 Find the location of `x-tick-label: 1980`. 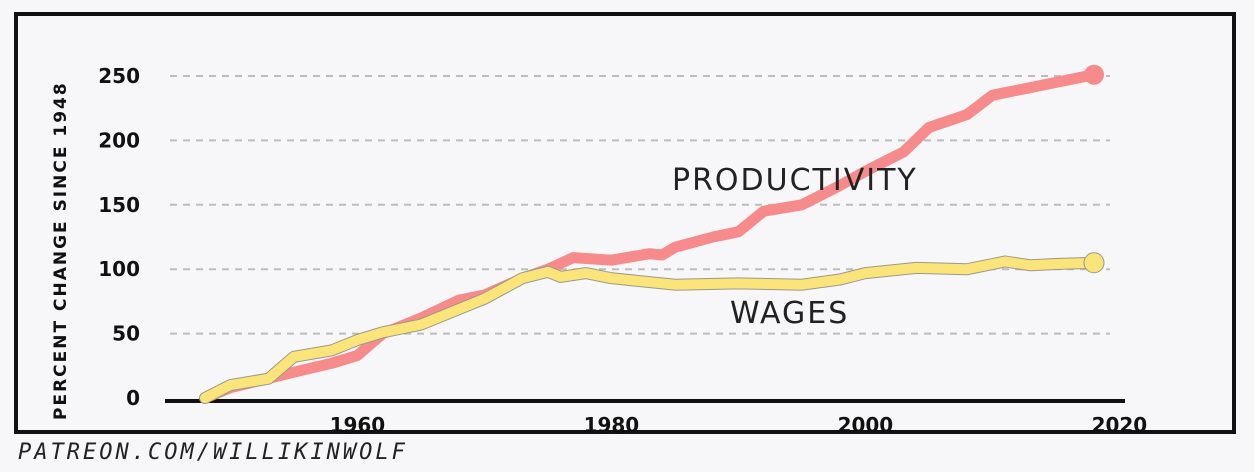

x-tick-label: 1980 is located at coordinates (612, 425).